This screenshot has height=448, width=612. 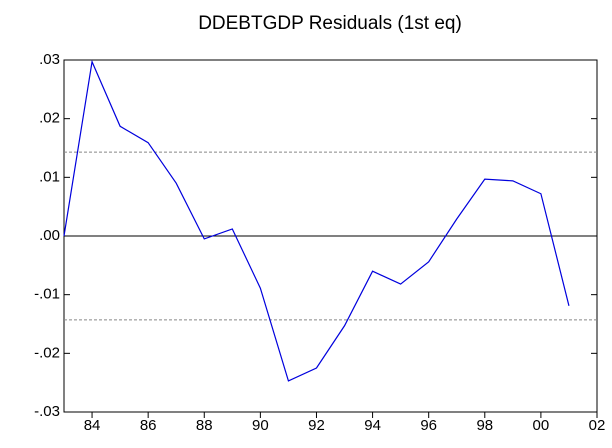 What do you see at coordinates (597, 425) in the screenshot?
I see `x-tick-label: 02` at bounding box center [597, 425].